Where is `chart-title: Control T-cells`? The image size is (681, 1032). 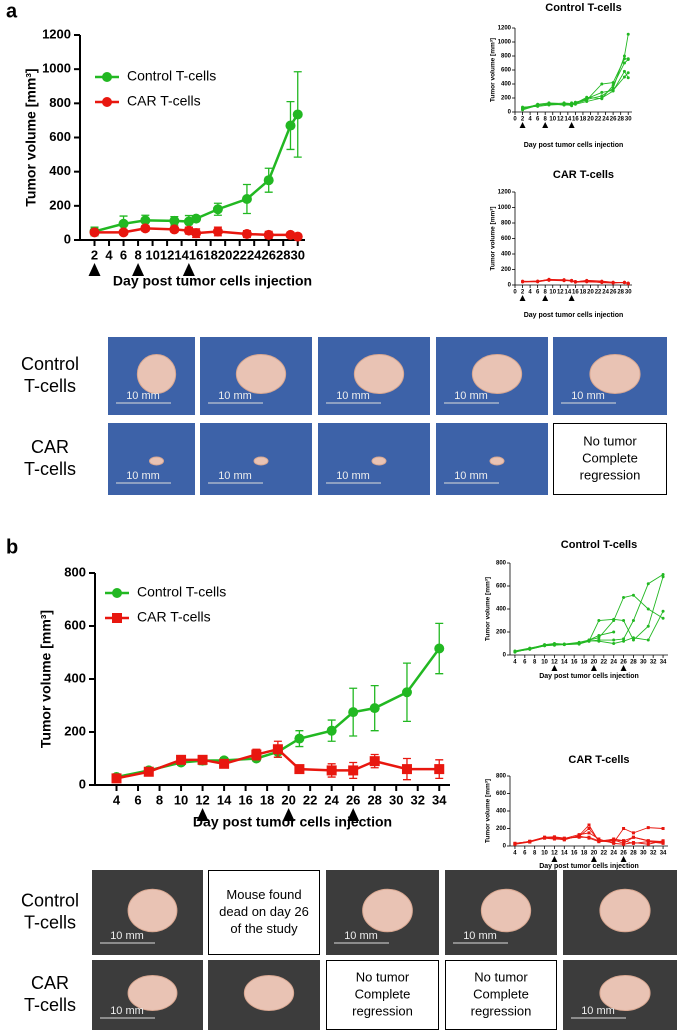 chart-title: Control T-cells is located at coordinates (583, 8).